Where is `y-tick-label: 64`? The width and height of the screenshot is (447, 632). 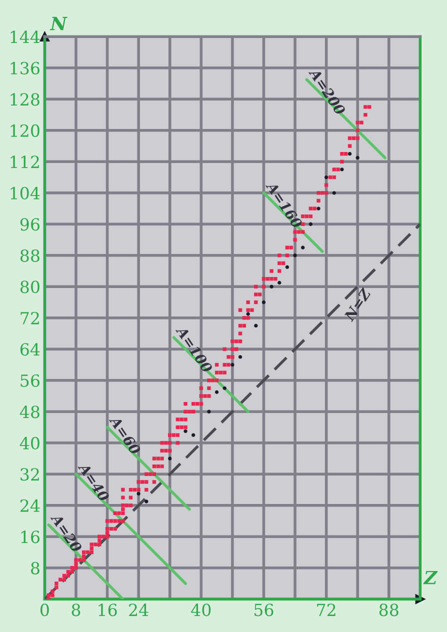 y-tick-label: 64 is located at coordinates (30, 349).